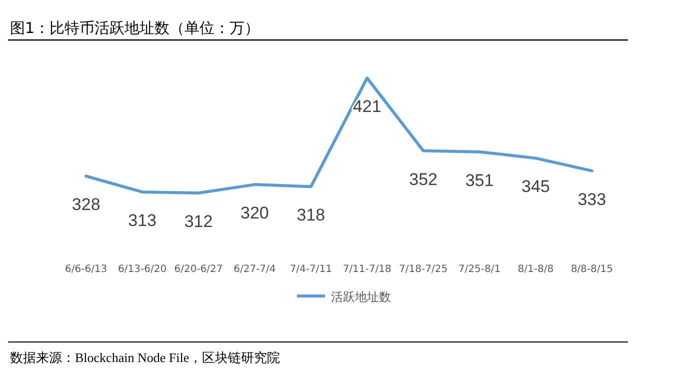  What do you see at coordinates (198, 221) in the screenshot?
I see `data-label: 312` at bounding box center [198, 221].